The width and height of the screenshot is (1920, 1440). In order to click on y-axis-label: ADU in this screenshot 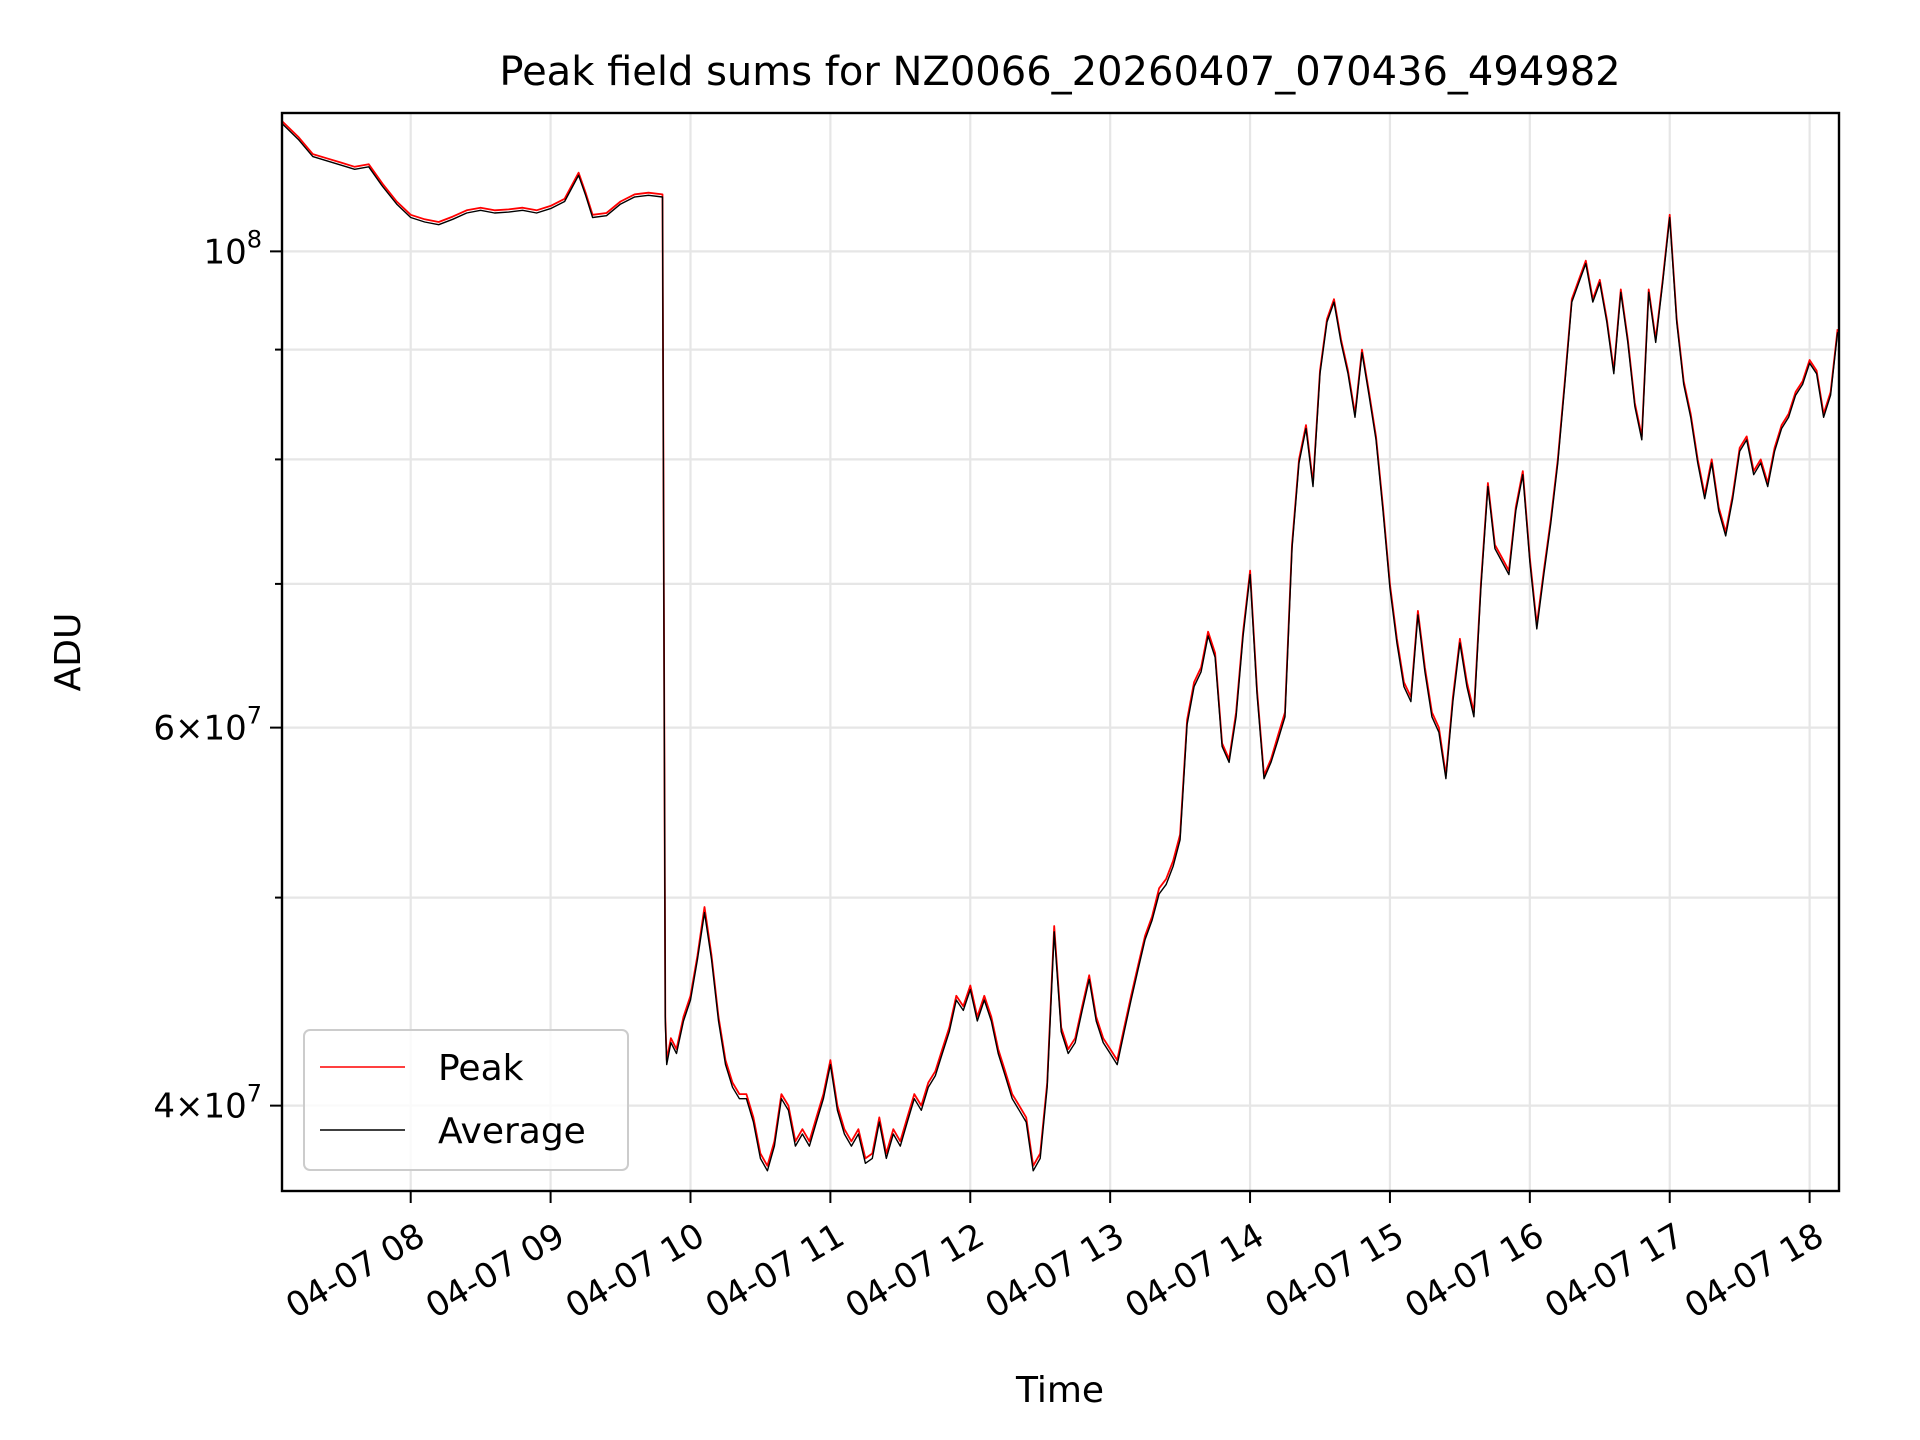, I will do `click(68, 652)`.